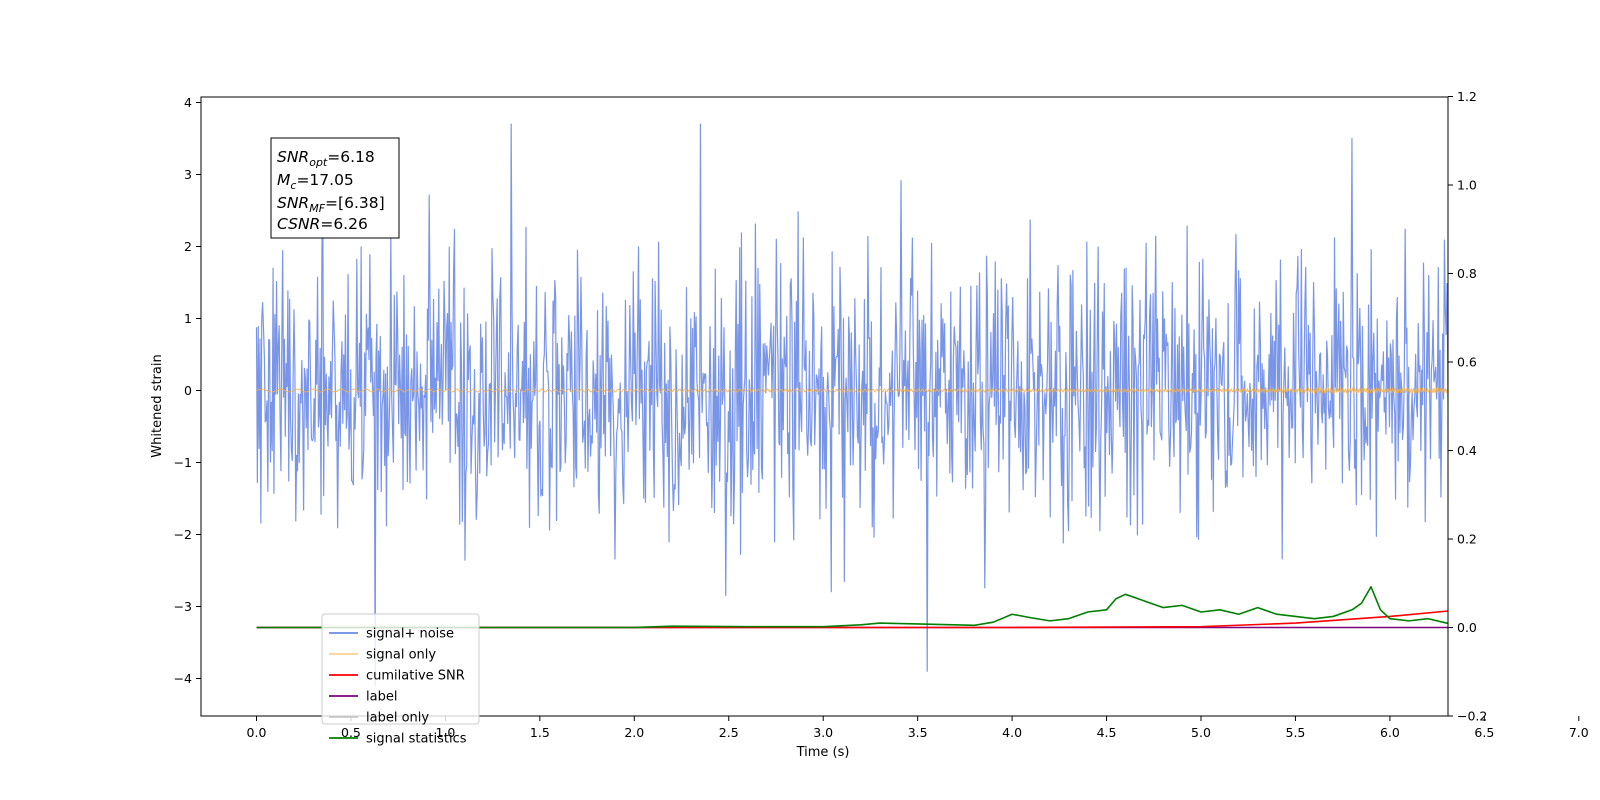  Describe the element at coordinates (283, 180) in the screenshot. I see `stat-mc-symbol: M` at that location.